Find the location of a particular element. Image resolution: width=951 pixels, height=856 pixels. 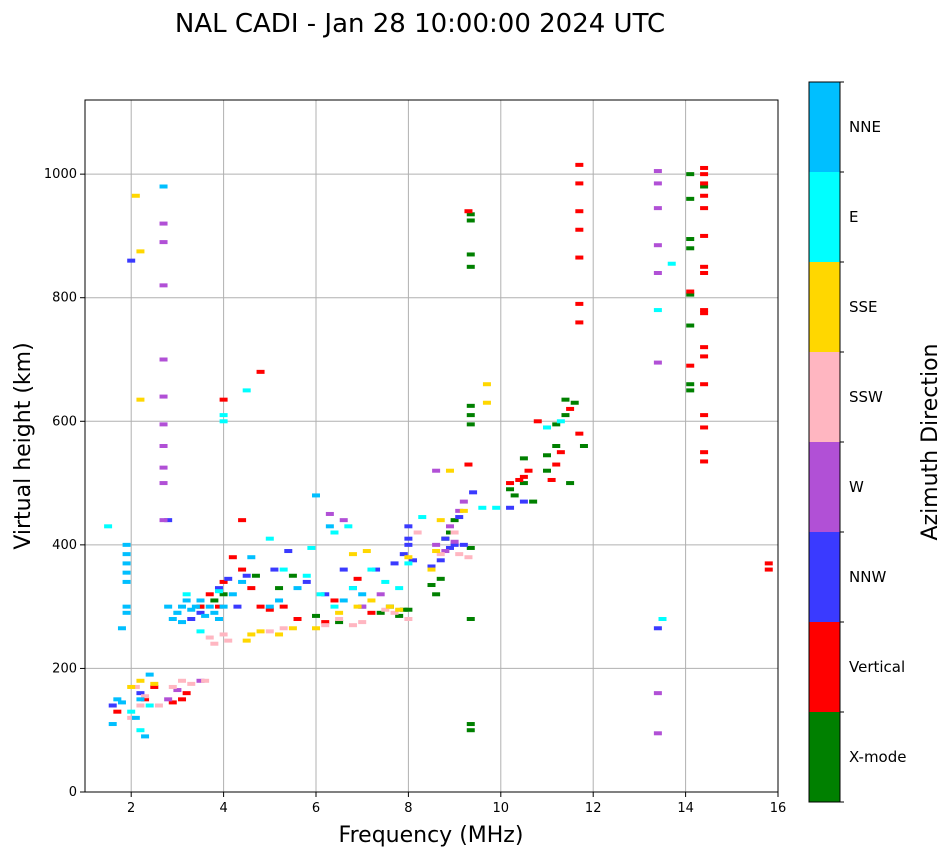

colorbar-label-vertical: Vertical is located at coordinates (877, 667).